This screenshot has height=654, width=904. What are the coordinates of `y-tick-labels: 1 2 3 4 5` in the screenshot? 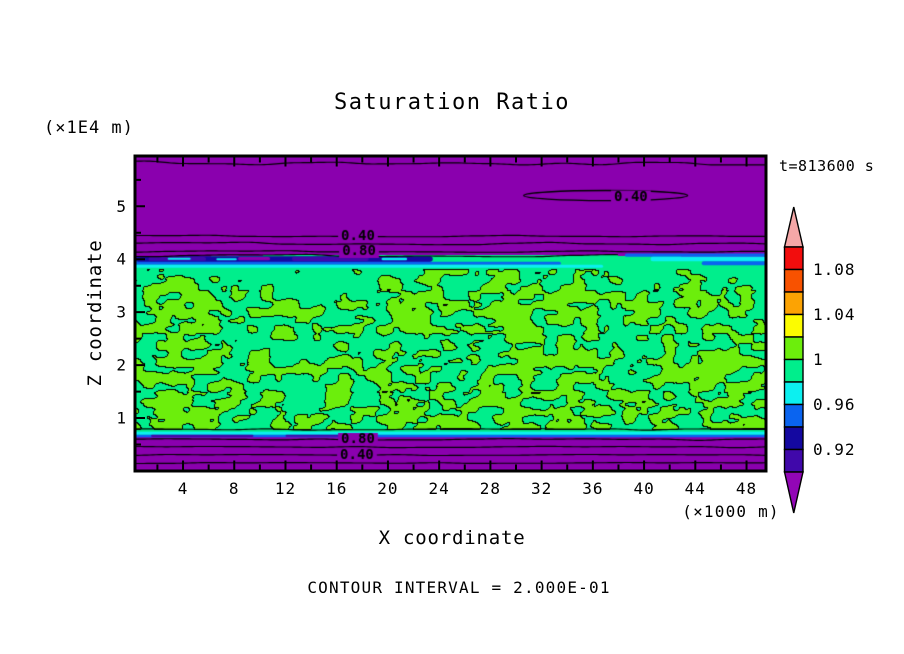 It's located at (121, 312).